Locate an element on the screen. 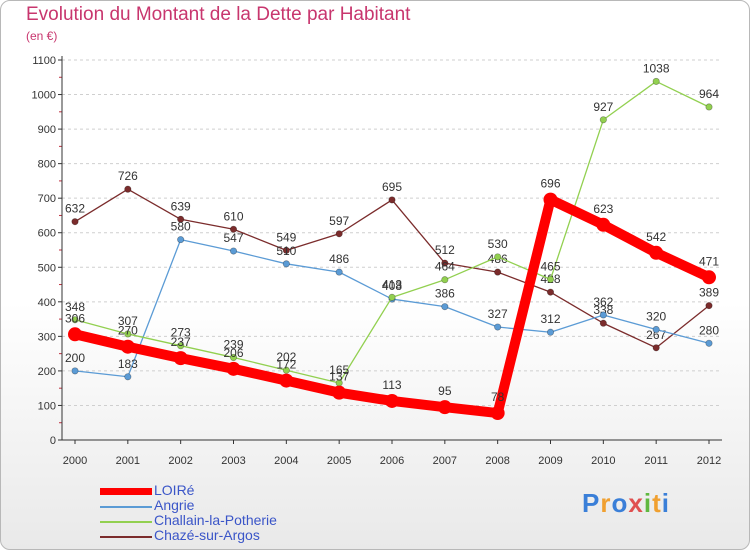 The image size is (750, 550). y-tick-label: 700 is located at coordinates (47, 199).